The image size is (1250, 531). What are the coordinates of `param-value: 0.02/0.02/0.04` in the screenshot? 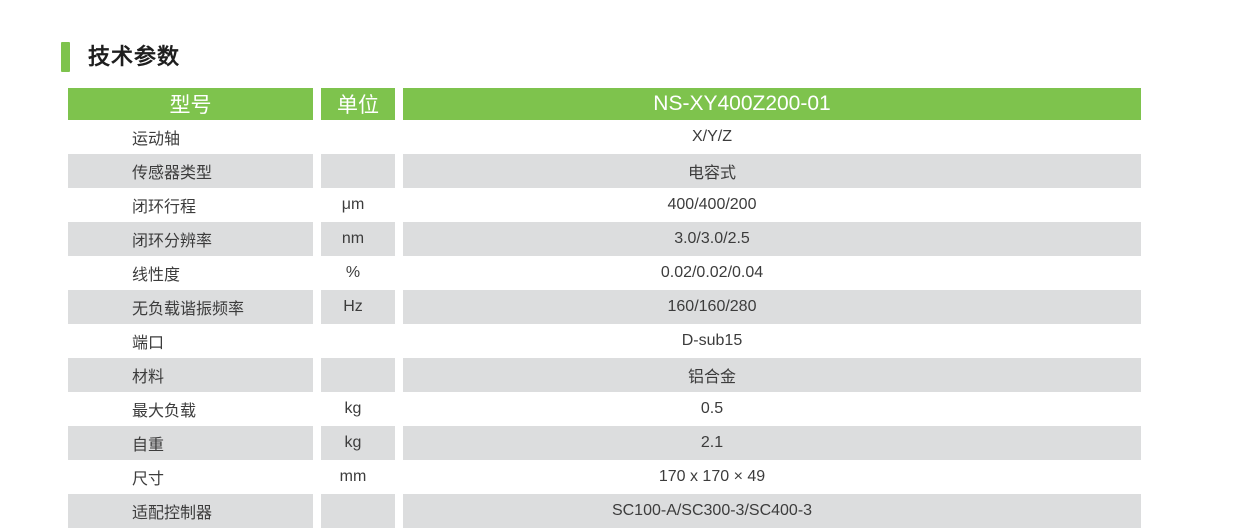 It's located at (712, 272).